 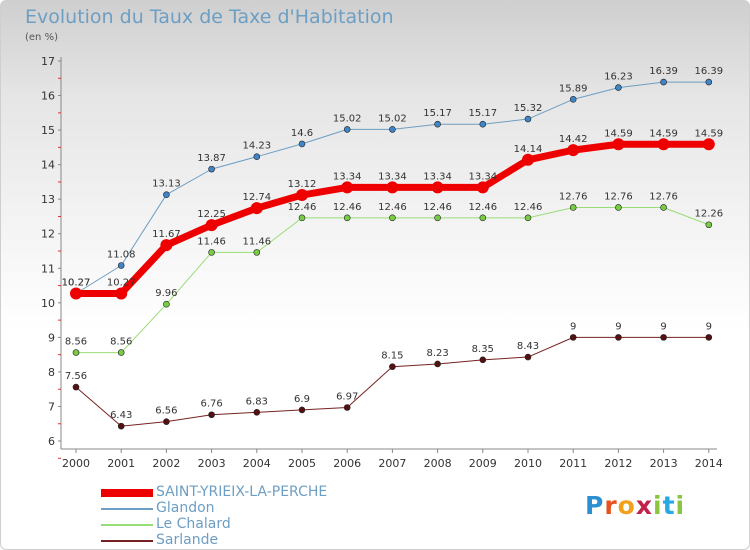 What do you see at coordinates (121, 415) in the screenshot?
I see `data-label: 6.43` at bounding box center [121, 415].